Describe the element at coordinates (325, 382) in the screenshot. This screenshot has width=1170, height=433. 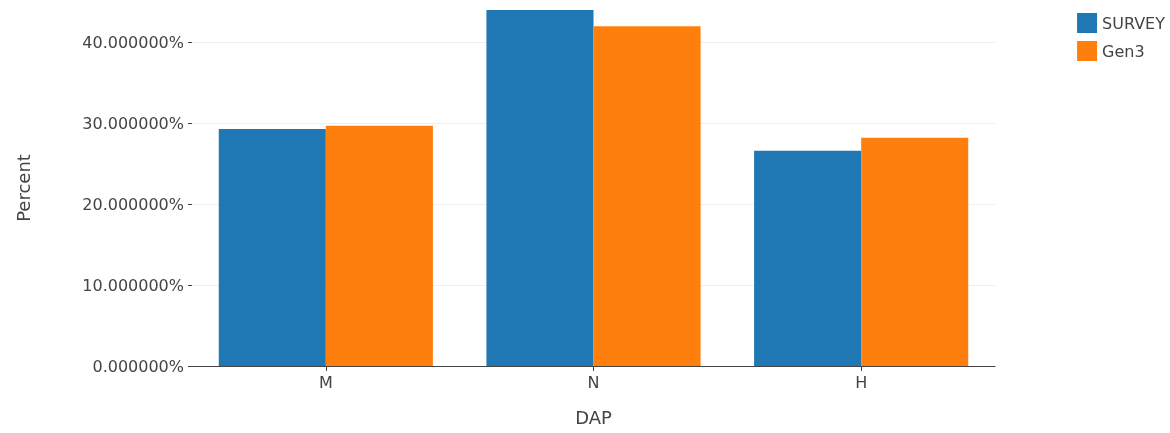
I see `x-tick-label: M` at that location.